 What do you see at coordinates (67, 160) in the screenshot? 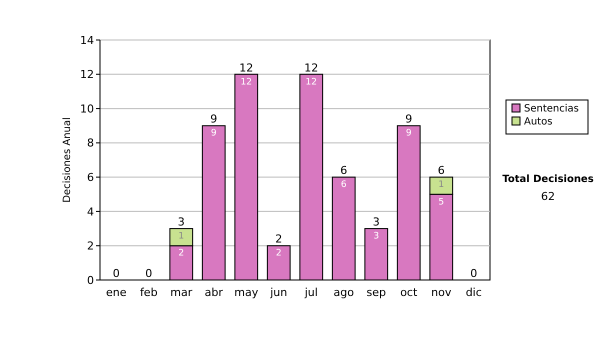
I see `y-axis-title: Decisiones Anual` at bounding box center [67, 160].